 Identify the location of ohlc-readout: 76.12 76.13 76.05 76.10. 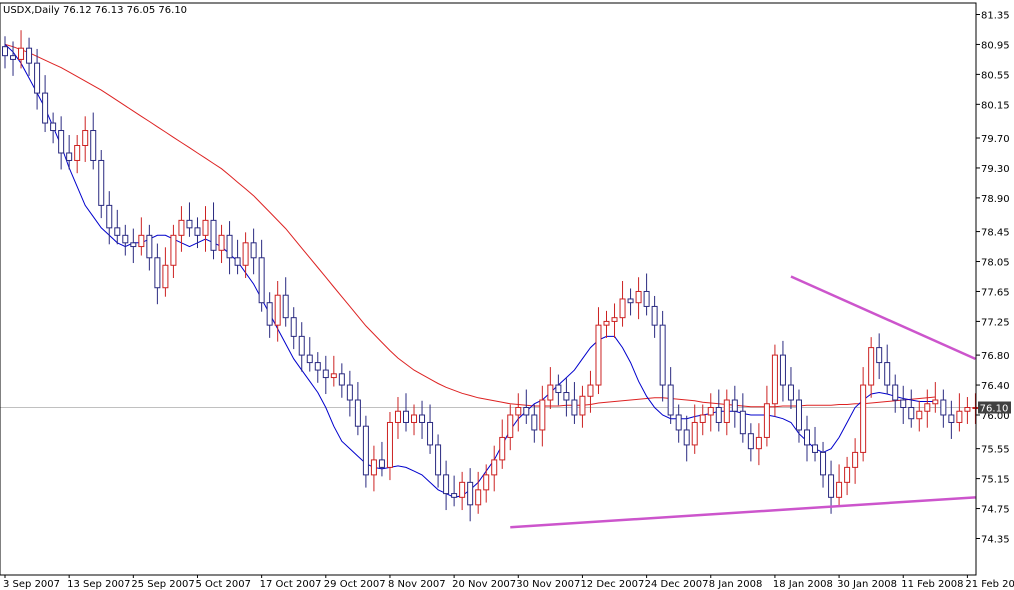
(125, 10).